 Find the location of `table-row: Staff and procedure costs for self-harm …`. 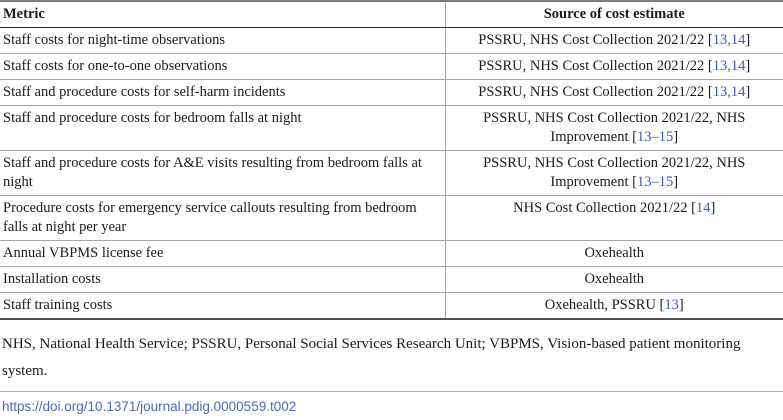

table-row: Staff and procedure costs for self-harm … is located at coordinates (391, 92).